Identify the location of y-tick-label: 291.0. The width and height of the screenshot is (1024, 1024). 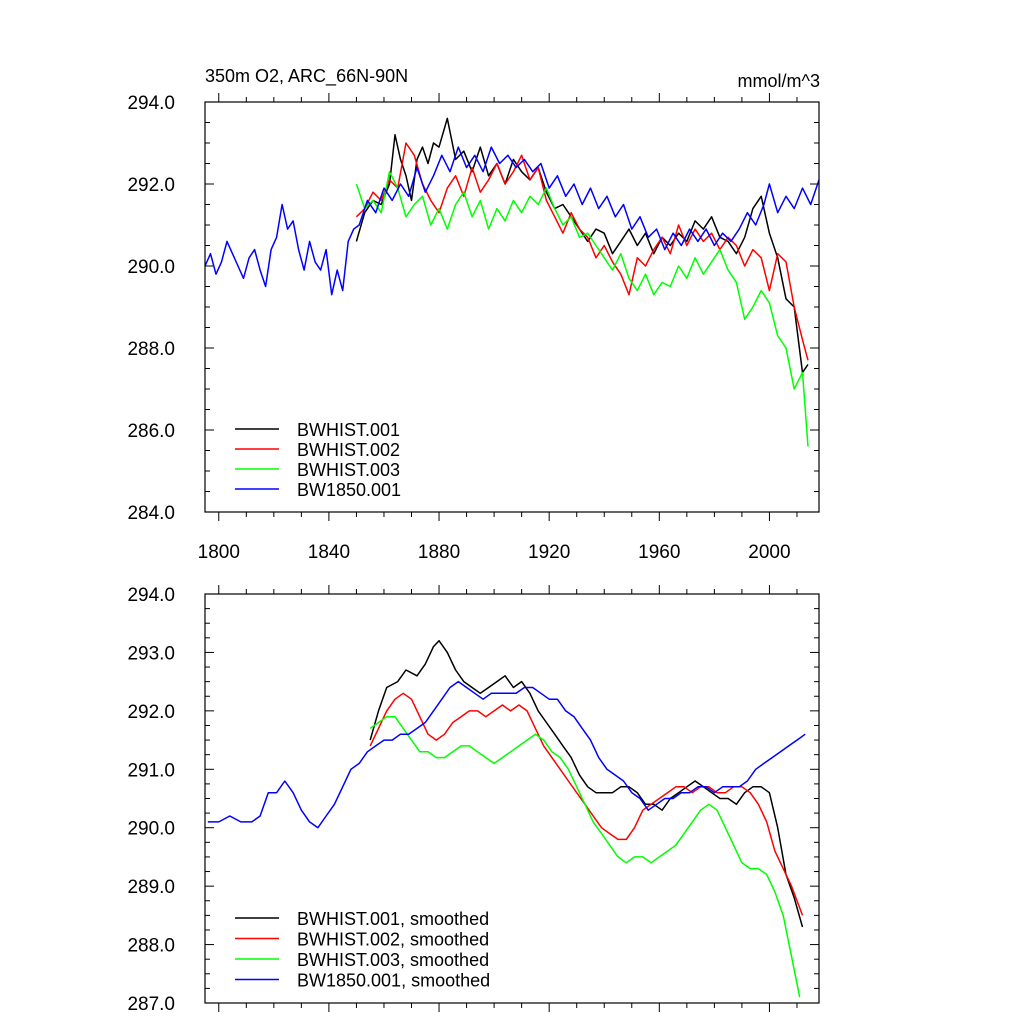
(151, 770).